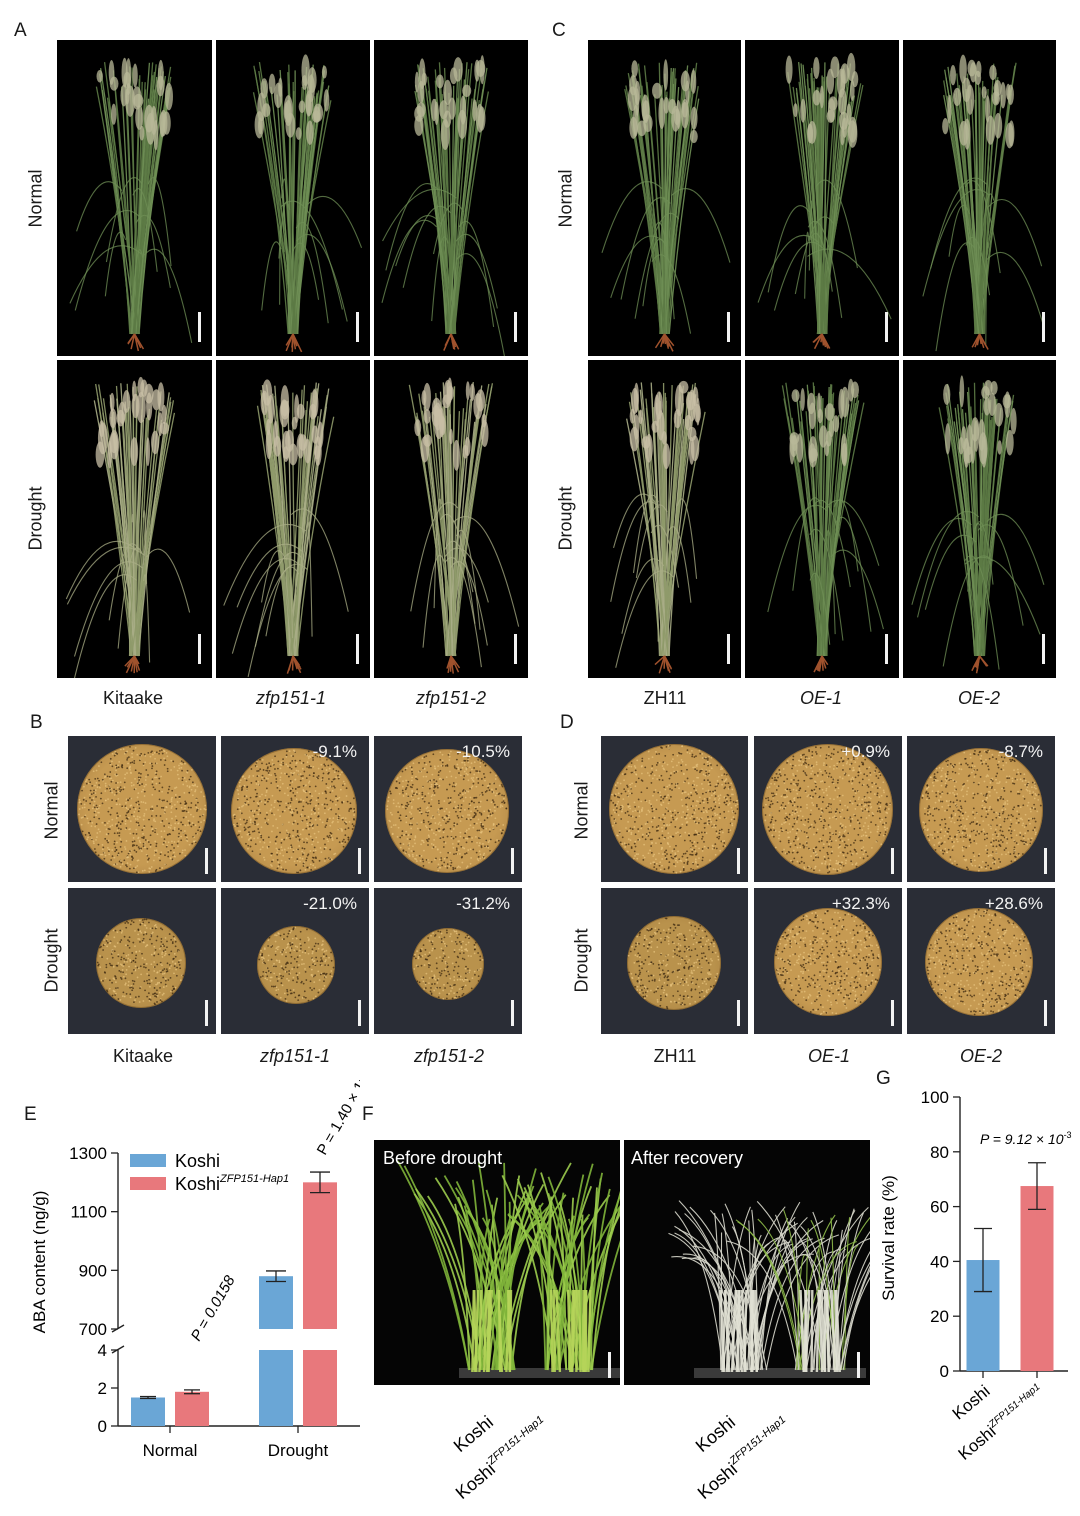  I want to click on panel-label-g: G, so click(883, 1078).